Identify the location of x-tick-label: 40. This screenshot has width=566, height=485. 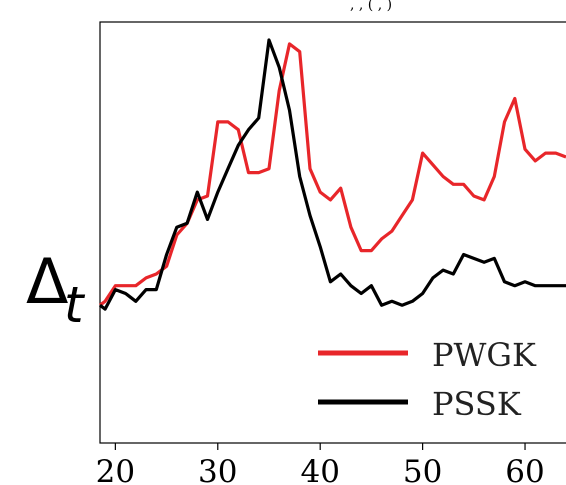
(319, 469).